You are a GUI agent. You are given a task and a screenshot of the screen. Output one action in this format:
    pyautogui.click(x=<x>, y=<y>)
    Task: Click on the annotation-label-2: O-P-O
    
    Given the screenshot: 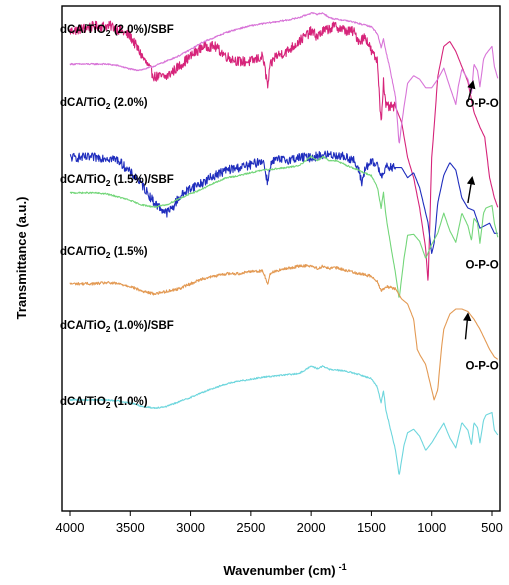 What is the action you would take?
    pyautogui.click(x=481, y=266)
    